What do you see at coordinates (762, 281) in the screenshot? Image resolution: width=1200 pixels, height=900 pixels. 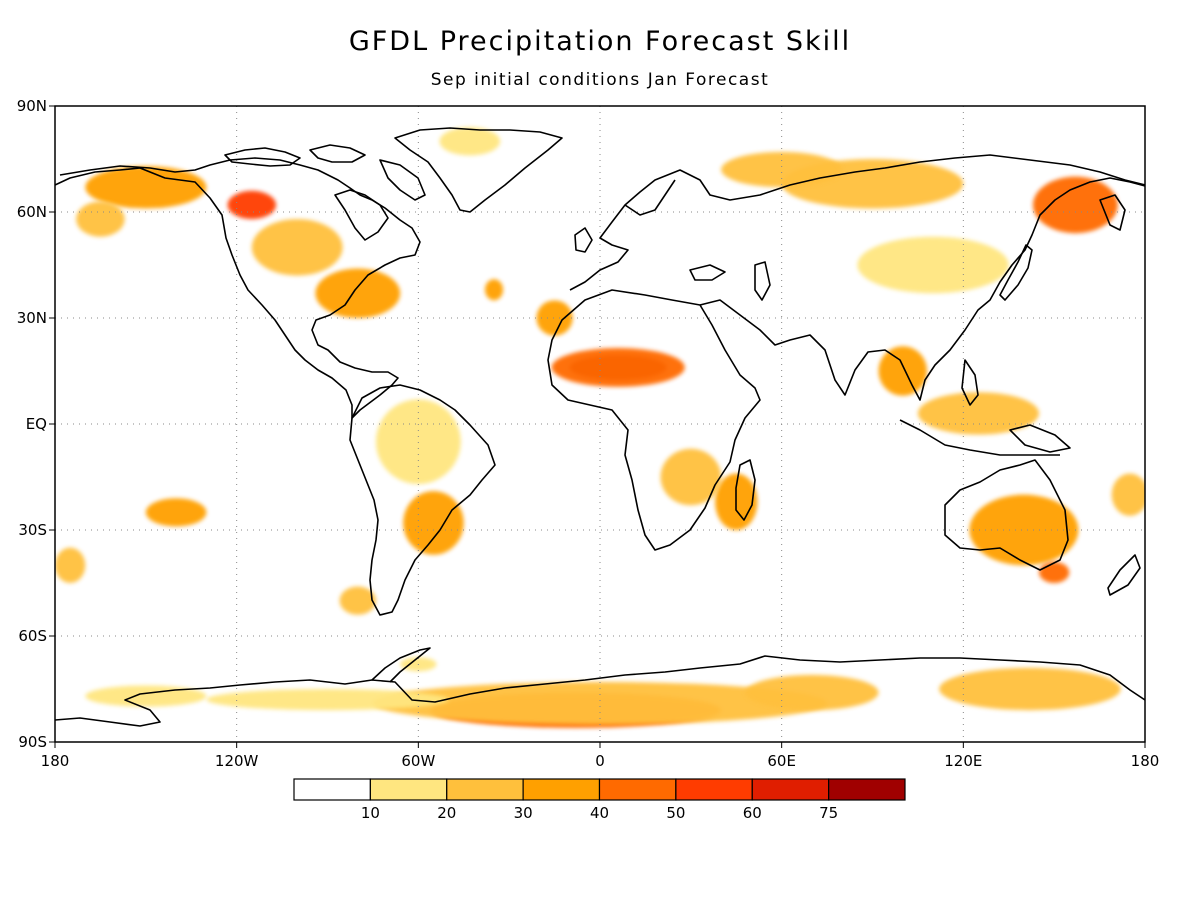 I see `coast-caspian` at bounding box center [762, 281].